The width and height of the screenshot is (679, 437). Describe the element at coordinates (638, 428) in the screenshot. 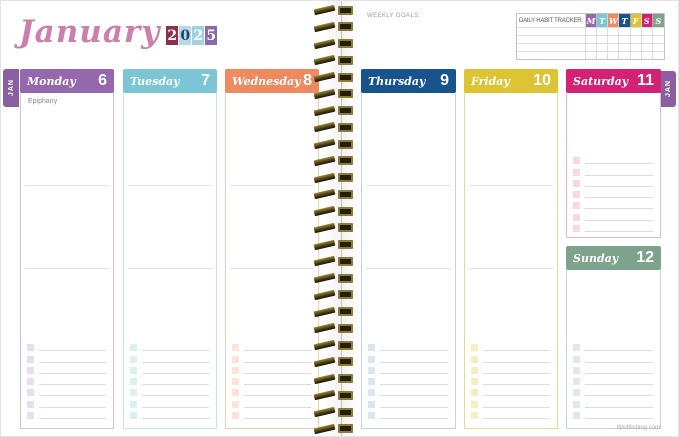

I see `publisher-url: tfpublishing.com` at that location.